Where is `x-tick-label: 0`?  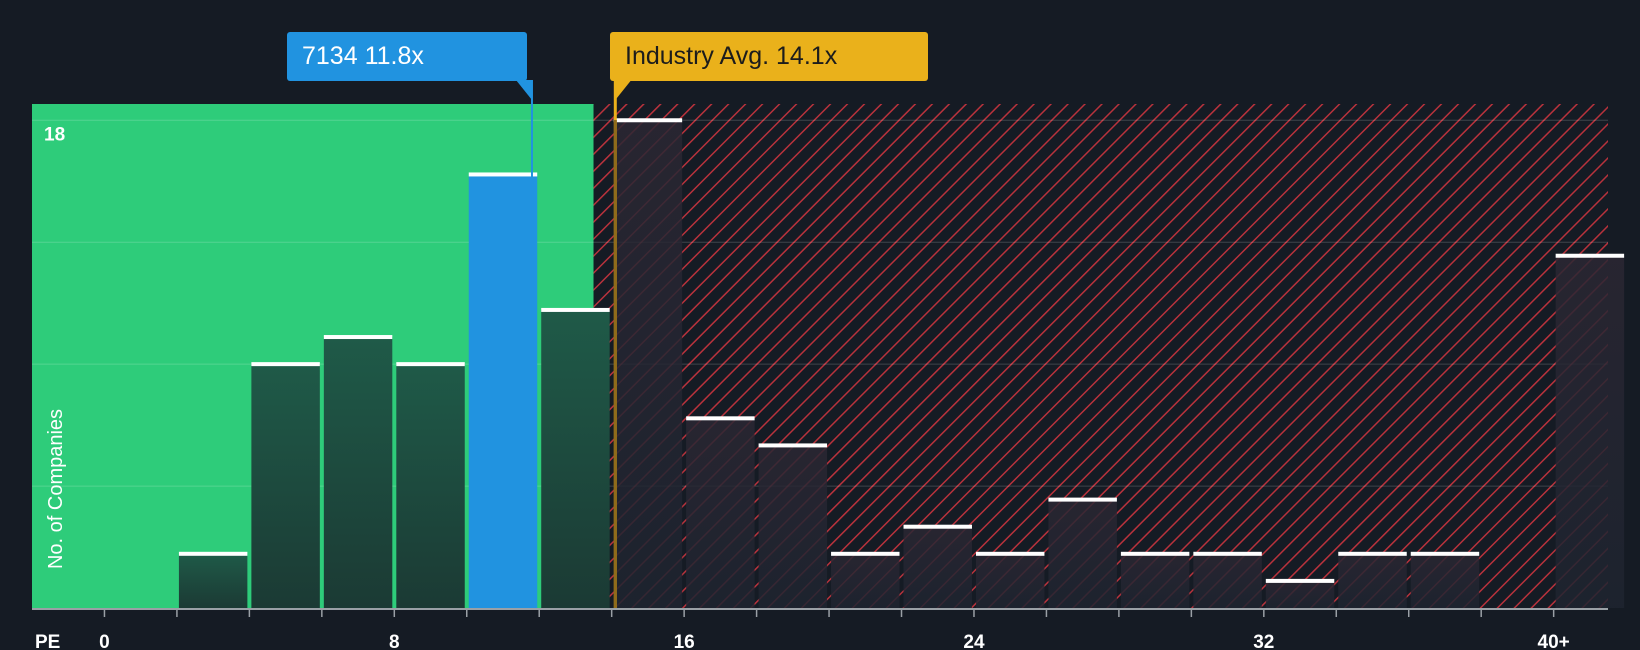 x-tick-label: 0 is located at coordinates (104, 641).